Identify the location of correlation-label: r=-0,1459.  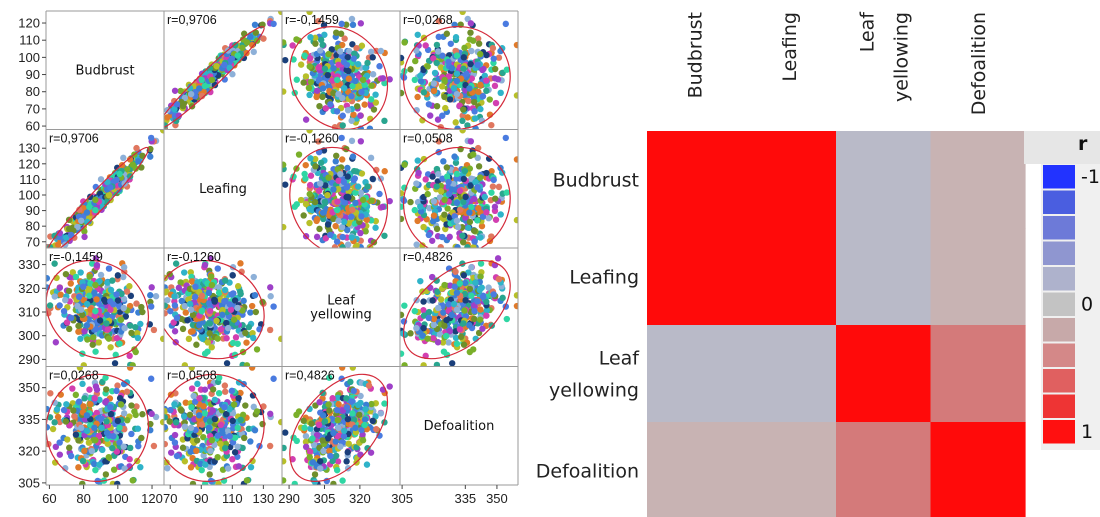
(76, 257).